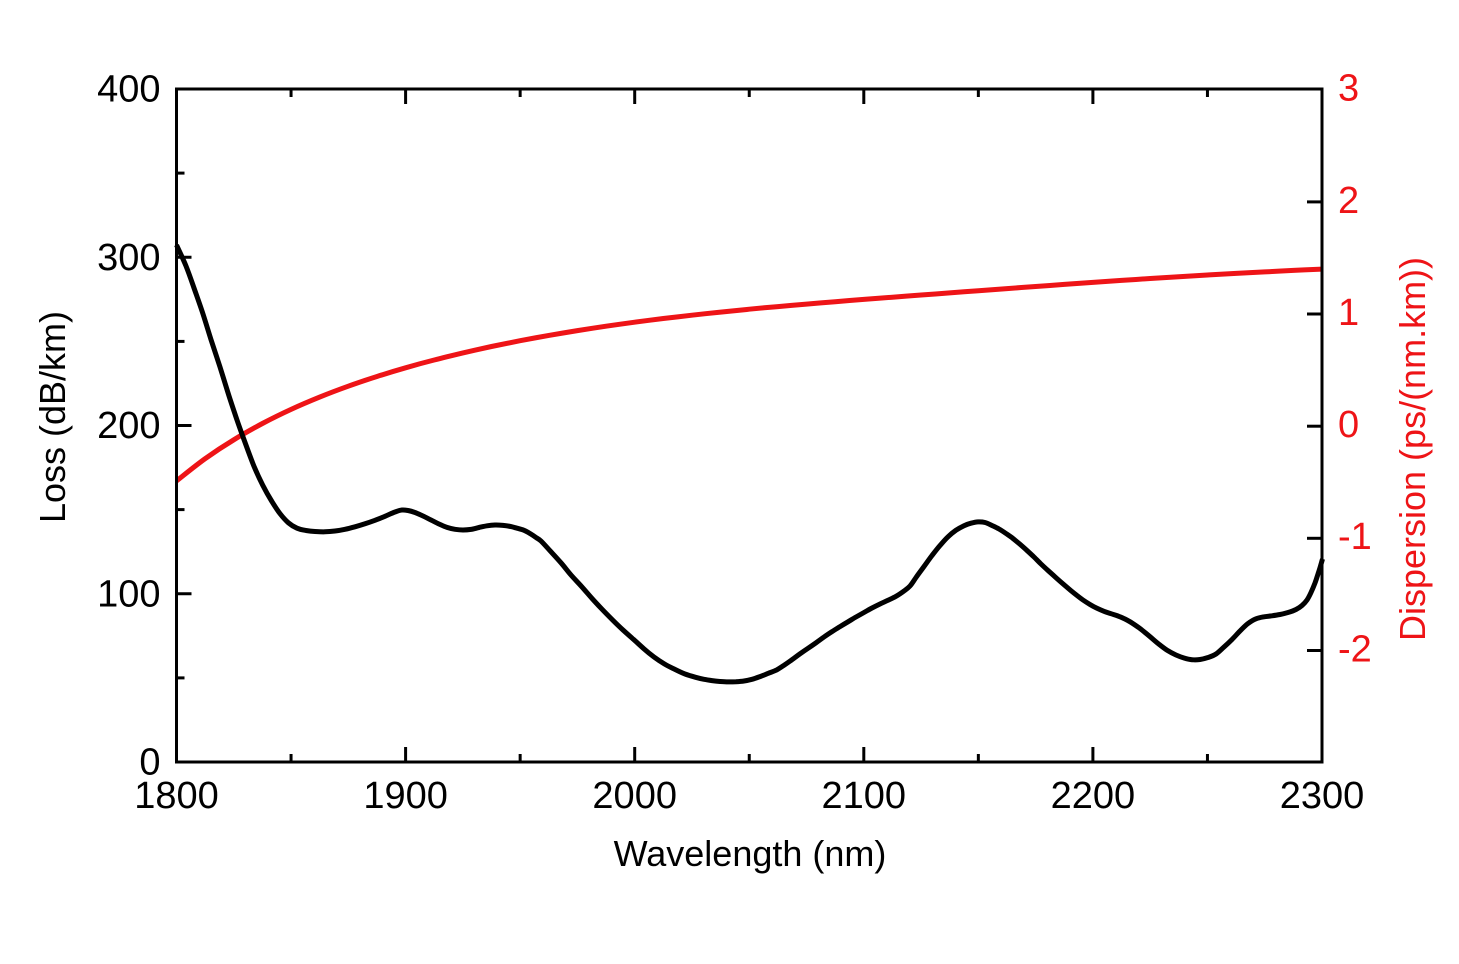 The image size is (1459, 964). I want to click on svg-text: 1, so click(1348, 313).